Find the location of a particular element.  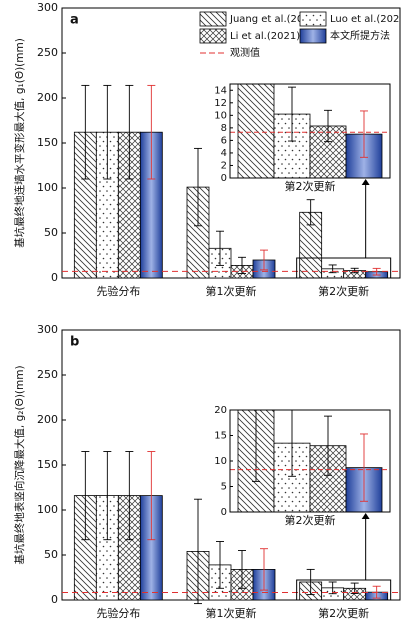

legend-label: 本文所提方法 is located at coordinates (360, 35).